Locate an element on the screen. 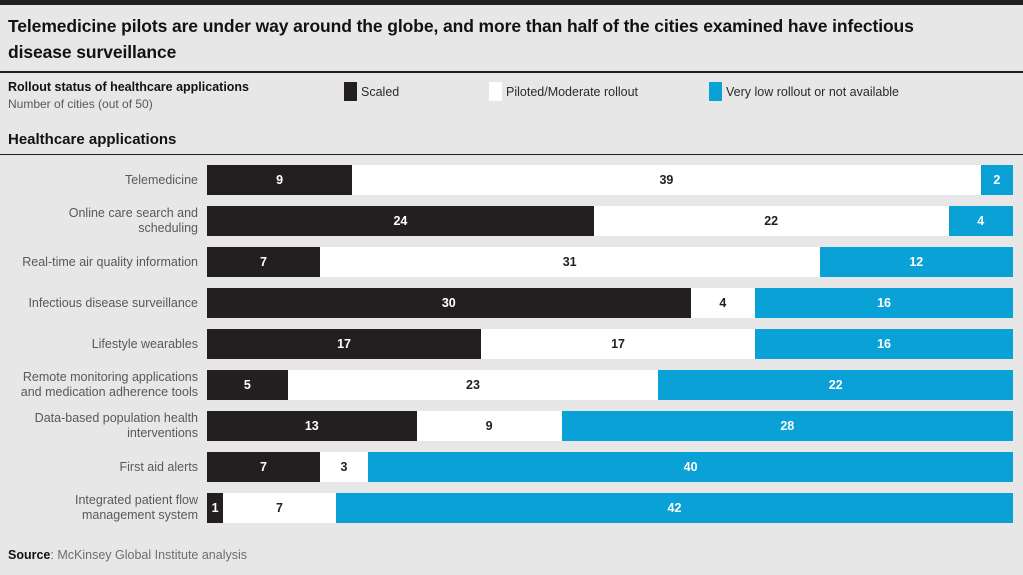 The image size is (1023, 575). bar-segment: 12 is located at coordinates (916, 262).